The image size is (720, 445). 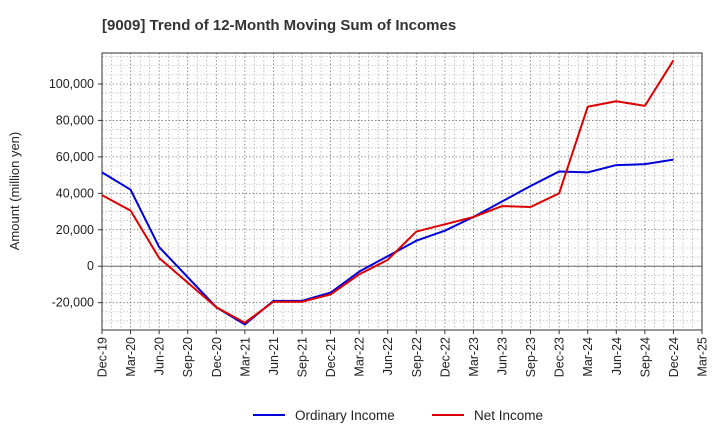 What do you see at coordinates (531, 357) in the screenshot?
I see `x-tick-label: Sep-23` at bounding box center [531, 357].